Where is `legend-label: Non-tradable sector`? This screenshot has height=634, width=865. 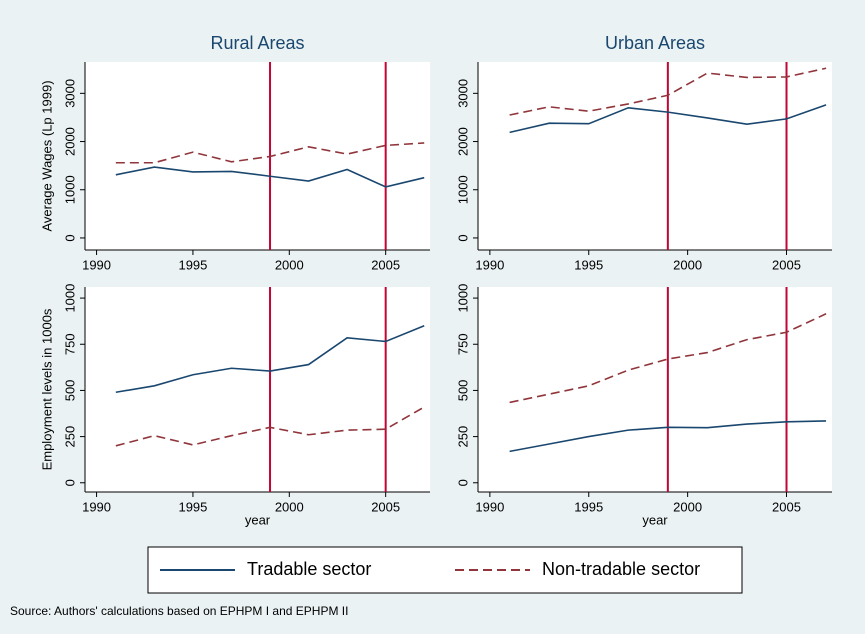 legend-label: Non-tradable sector is located at coordinates (621, 569).